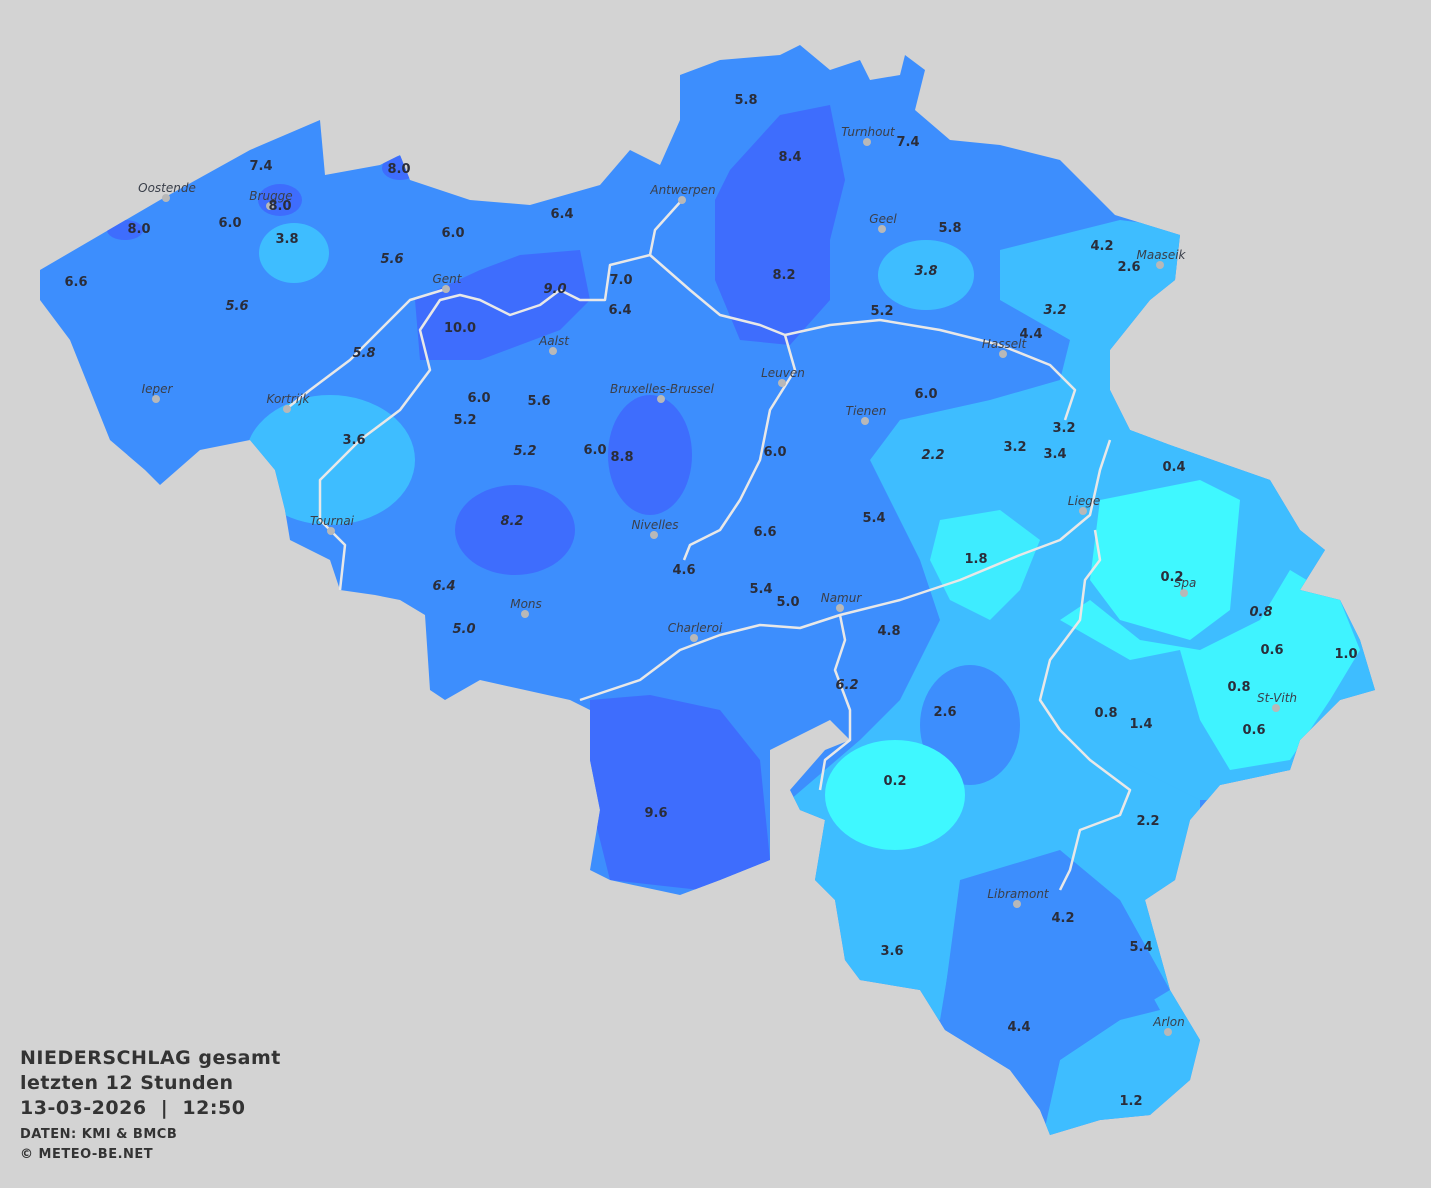 Image resolution: width=1431 pixels, height=1188 pixels. I want to click on precipitation-value: 0.2, so click(1171, 577).